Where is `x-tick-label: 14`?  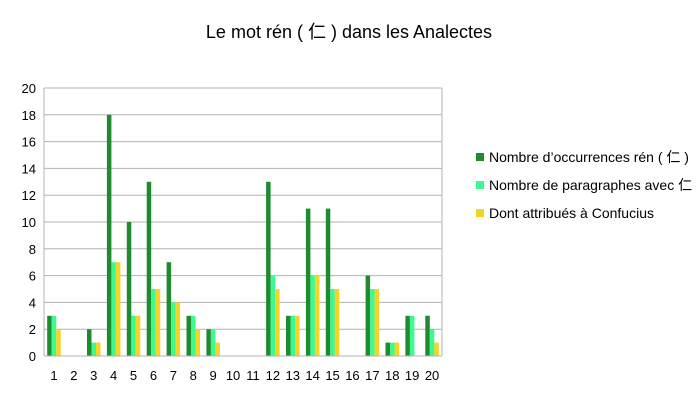 x-tick-label: 14 is located at coordinates (312, 375).